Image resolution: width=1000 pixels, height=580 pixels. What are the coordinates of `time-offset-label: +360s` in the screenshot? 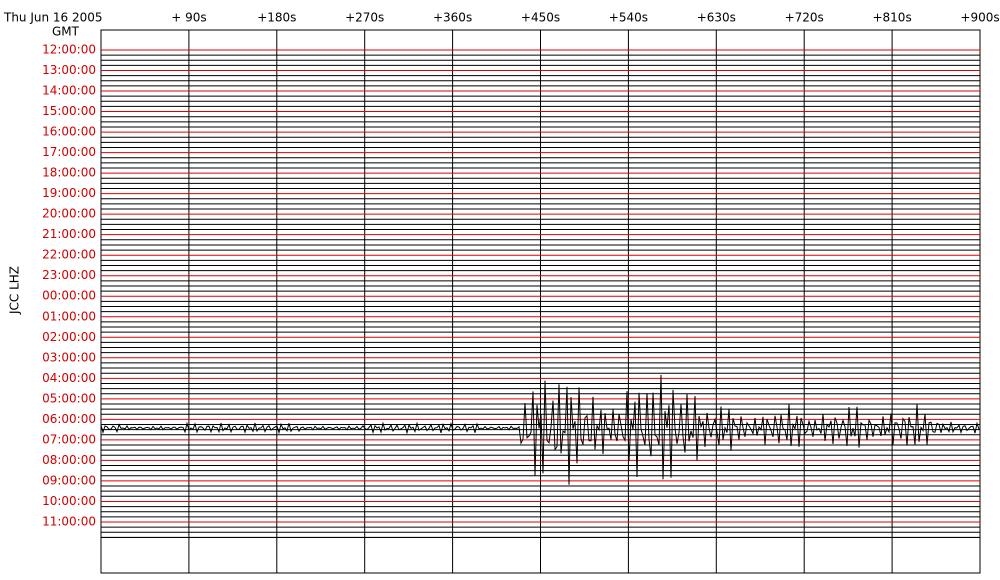 It's located at (452, 18).